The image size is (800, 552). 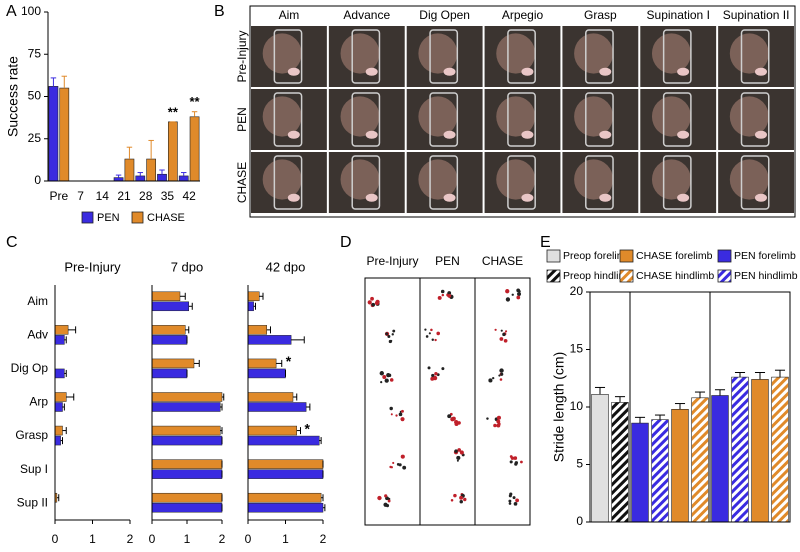 I want to click on footprint-header: PEN, so click(x=447, y=261).